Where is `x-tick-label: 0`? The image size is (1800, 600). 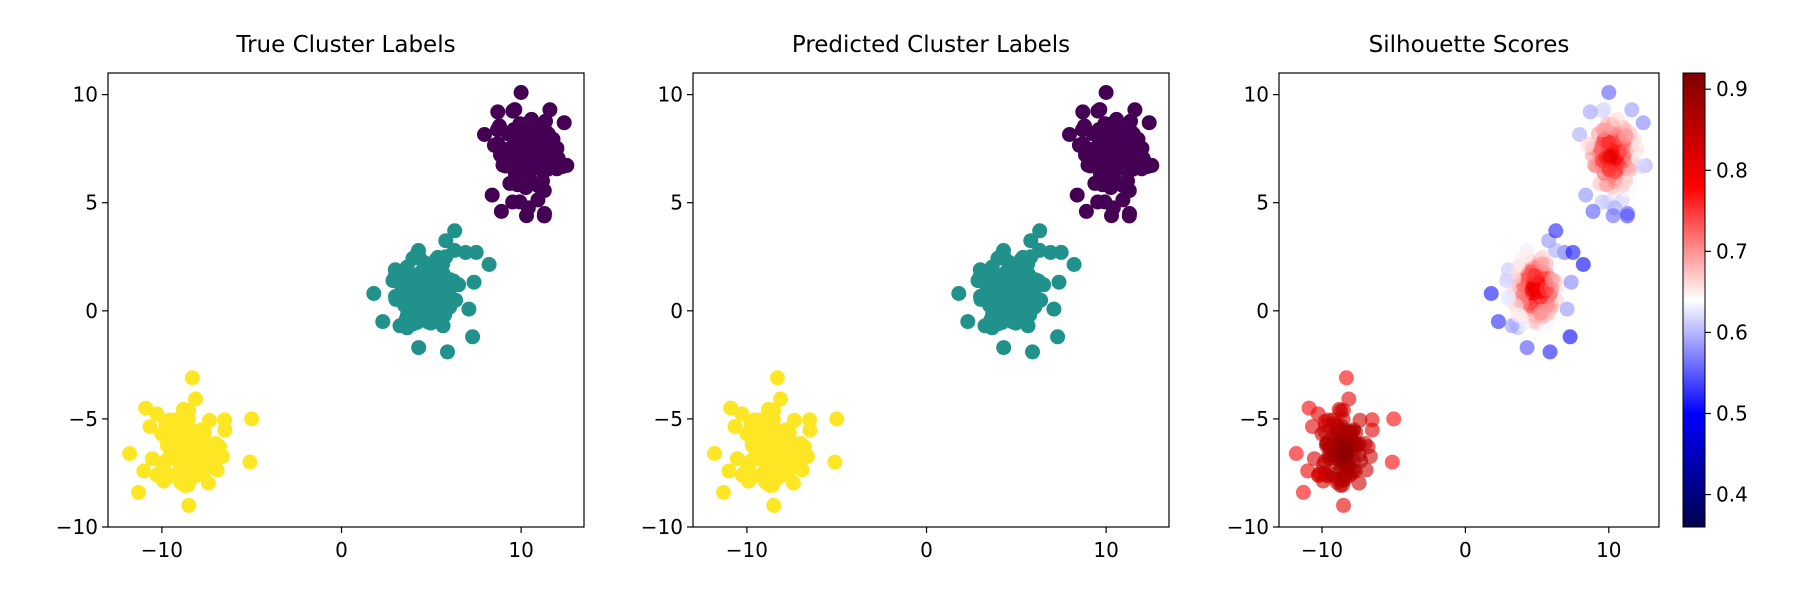
x-tick-label: 0 is located at coordinates (341, 550).